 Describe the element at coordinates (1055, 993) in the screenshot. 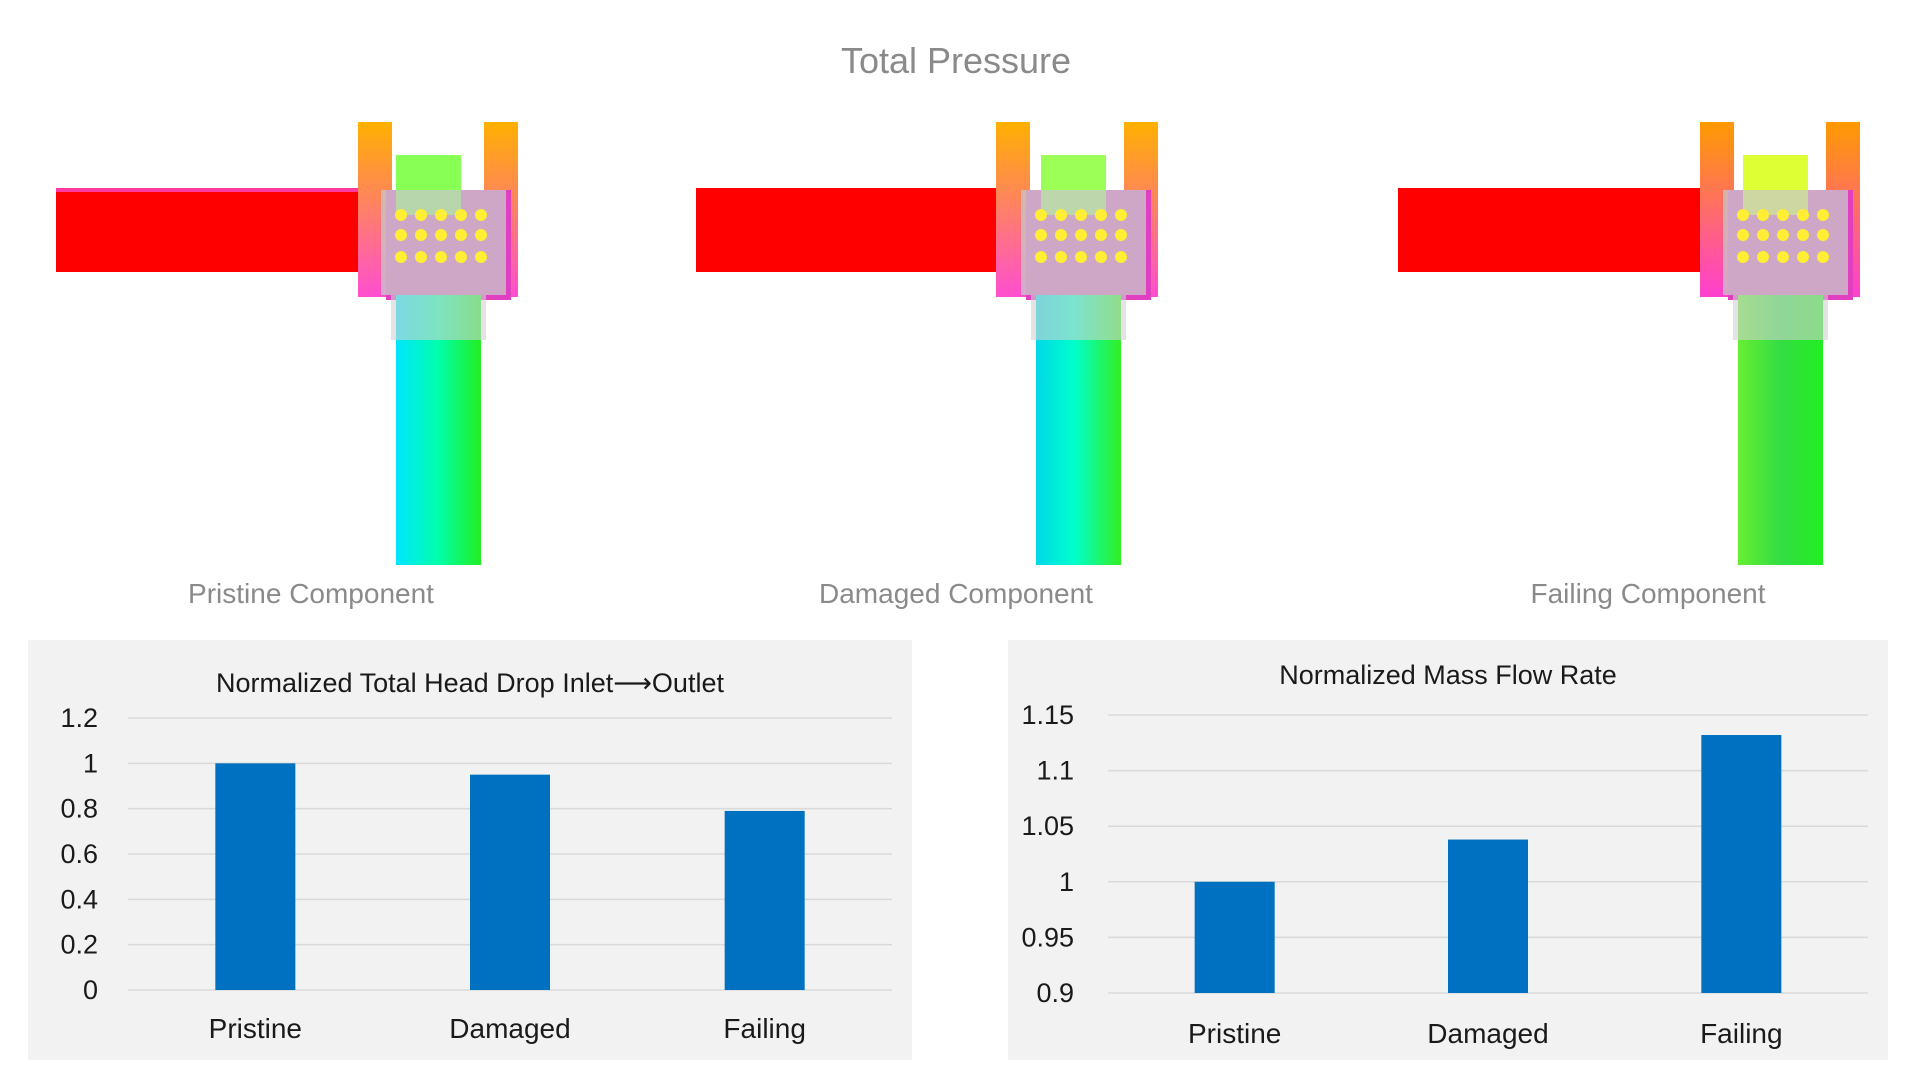

I see `mass-flow-y-tick-label: 0.9` at that location.